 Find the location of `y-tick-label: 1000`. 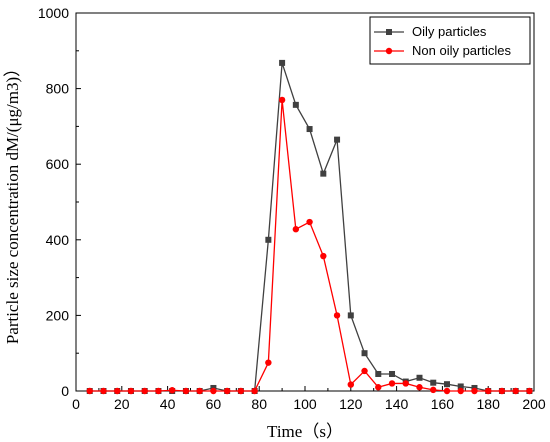

y-tick-label: 1000 is located at coordinates (53, 13).